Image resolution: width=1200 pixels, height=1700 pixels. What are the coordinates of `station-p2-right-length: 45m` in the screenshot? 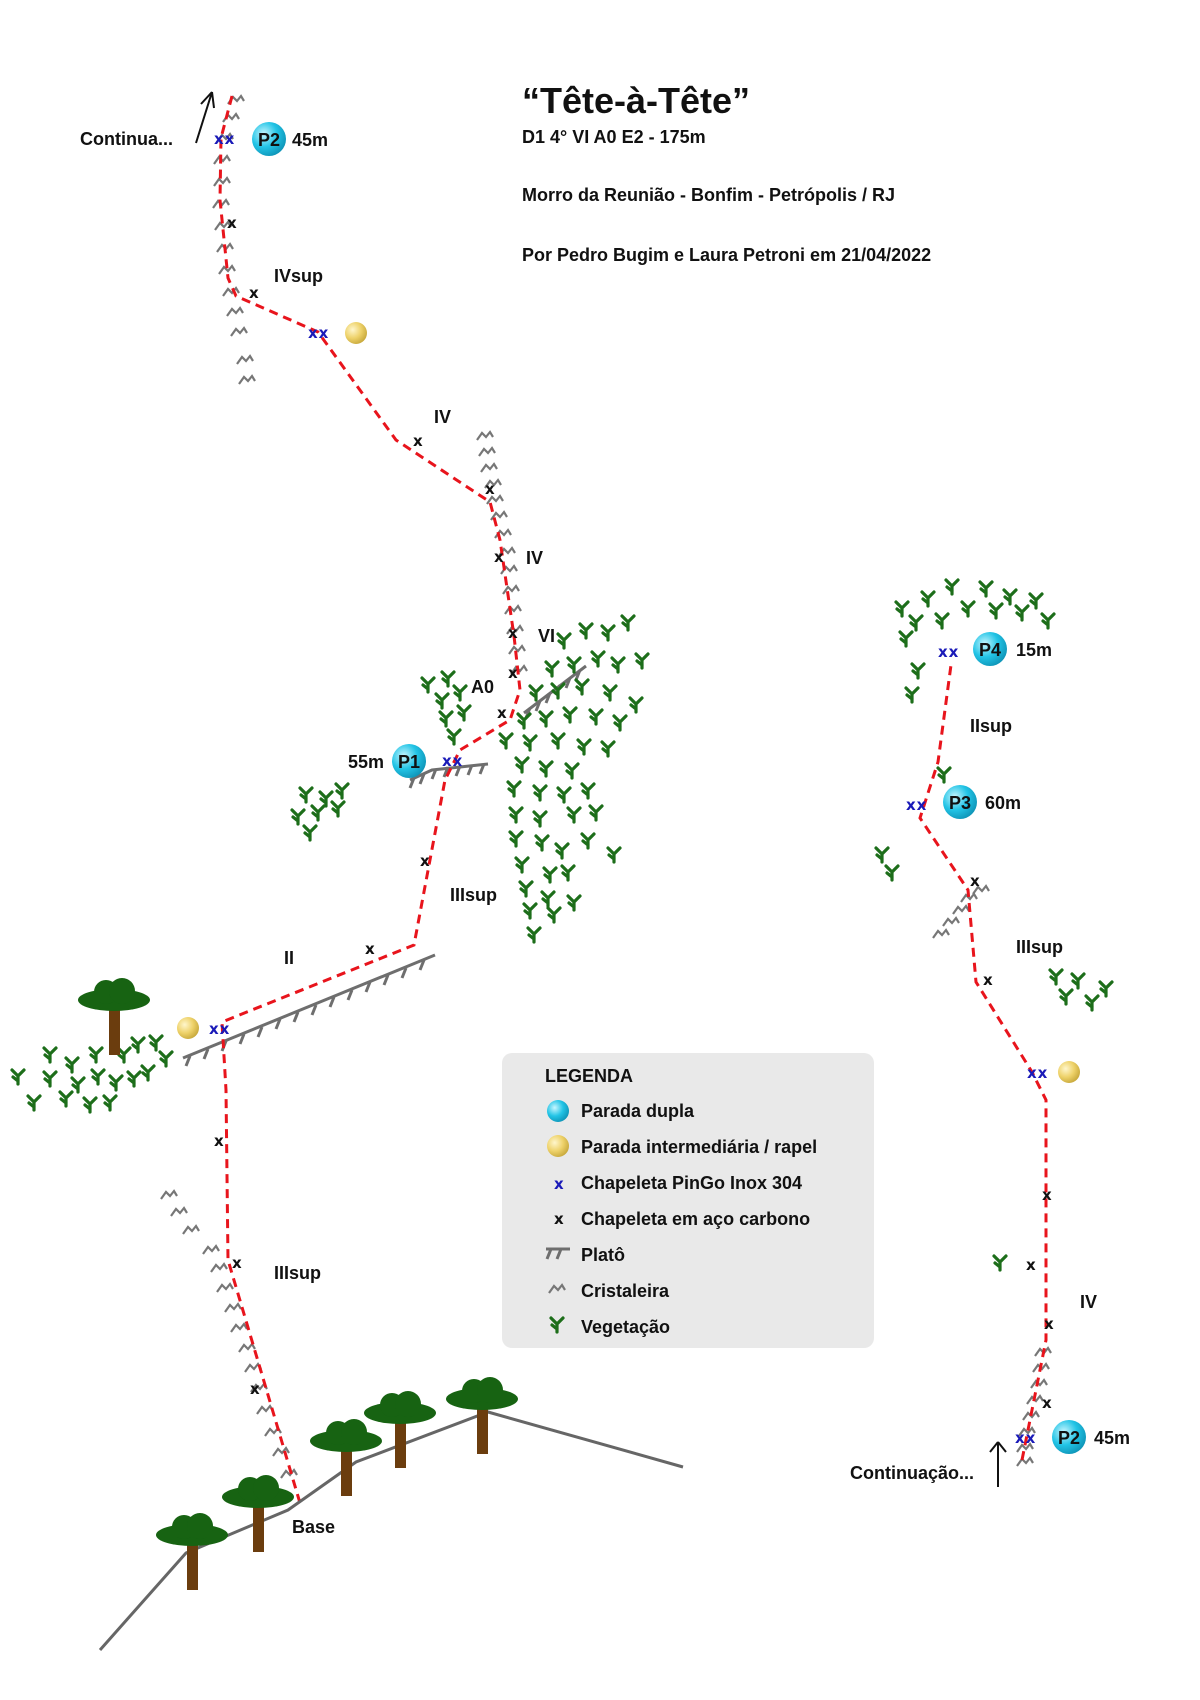 It's located at (1112, 1438).